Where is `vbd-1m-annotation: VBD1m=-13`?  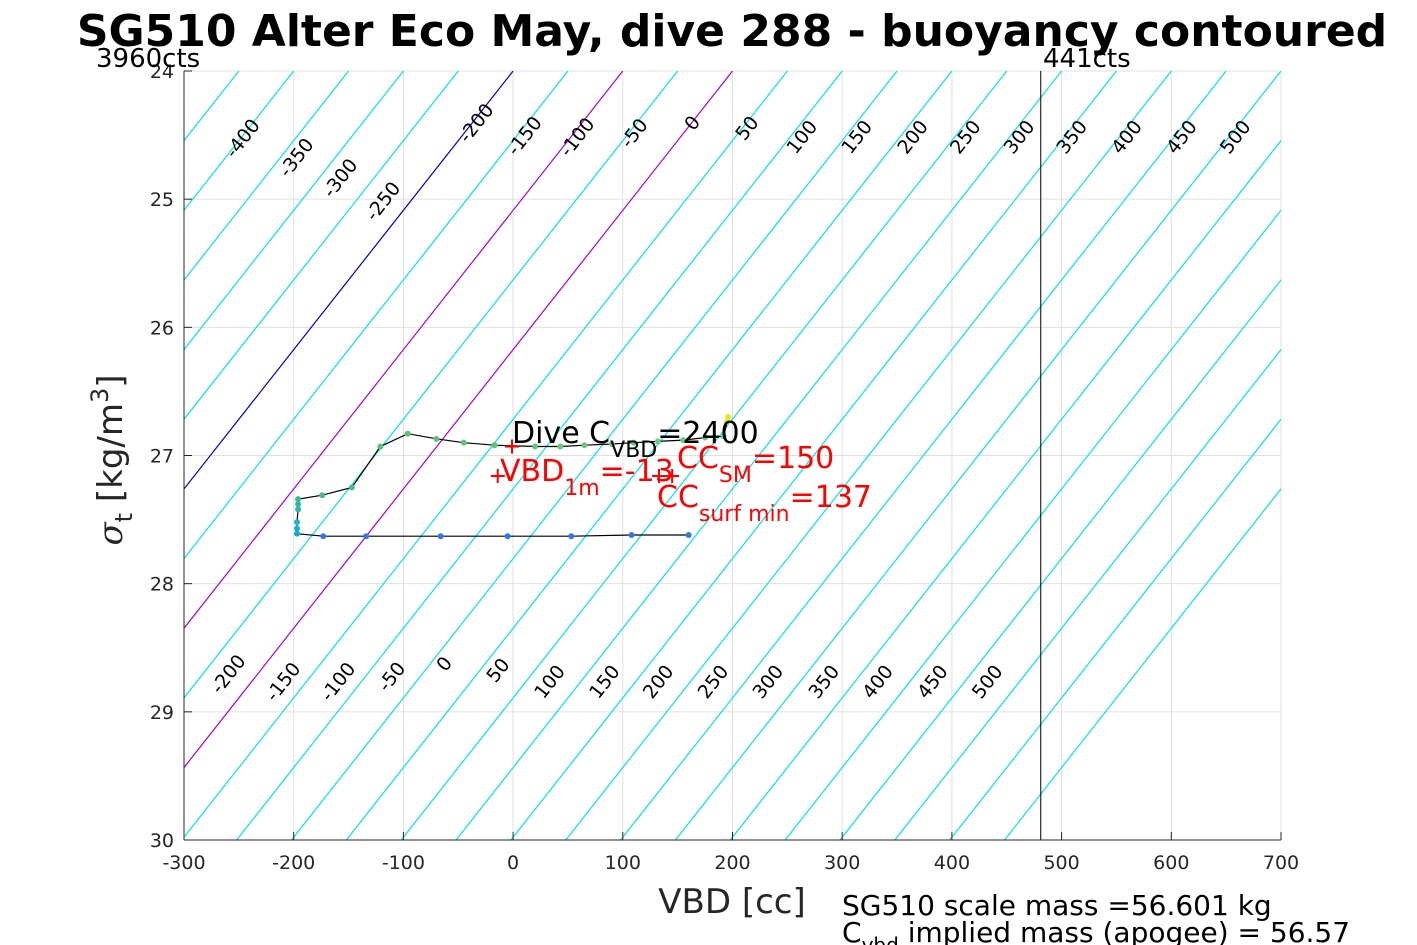 vbd-1m-annotation: VBD1m=-13 is located at coordinates (587, 477).